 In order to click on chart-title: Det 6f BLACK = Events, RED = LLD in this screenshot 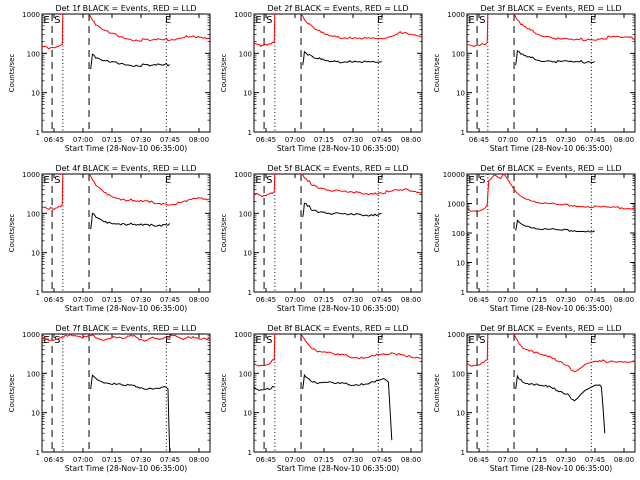, I will do `click(550, 168)`.